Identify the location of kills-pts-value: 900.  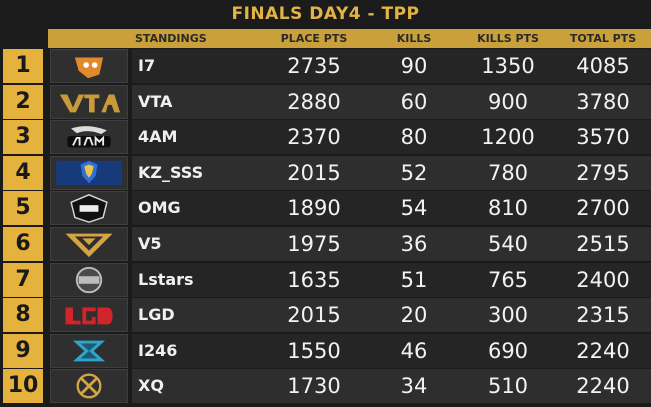
(508, 101).